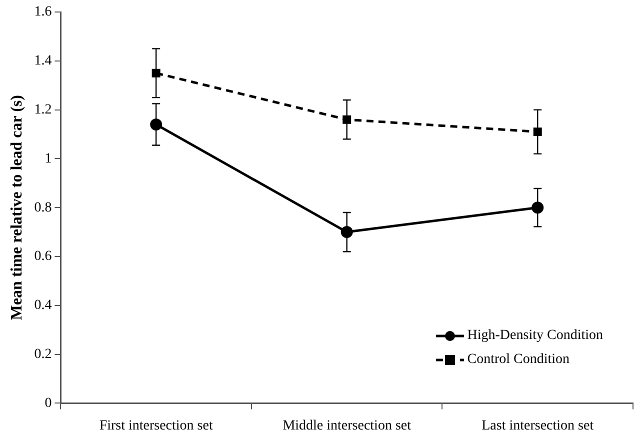 The image size is (643, 442). Describe the element at coordinates (43, 208) in the screenshot. I see `y-tick-label: 0.8` at that location.